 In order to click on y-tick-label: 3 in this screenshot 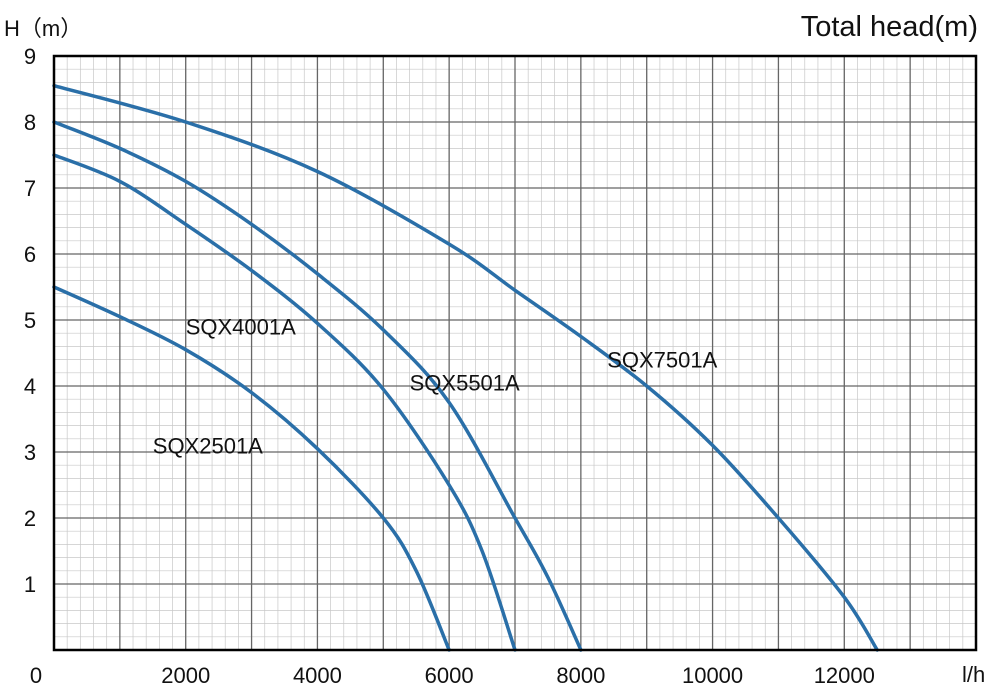, I will do `click(30, 452)`.